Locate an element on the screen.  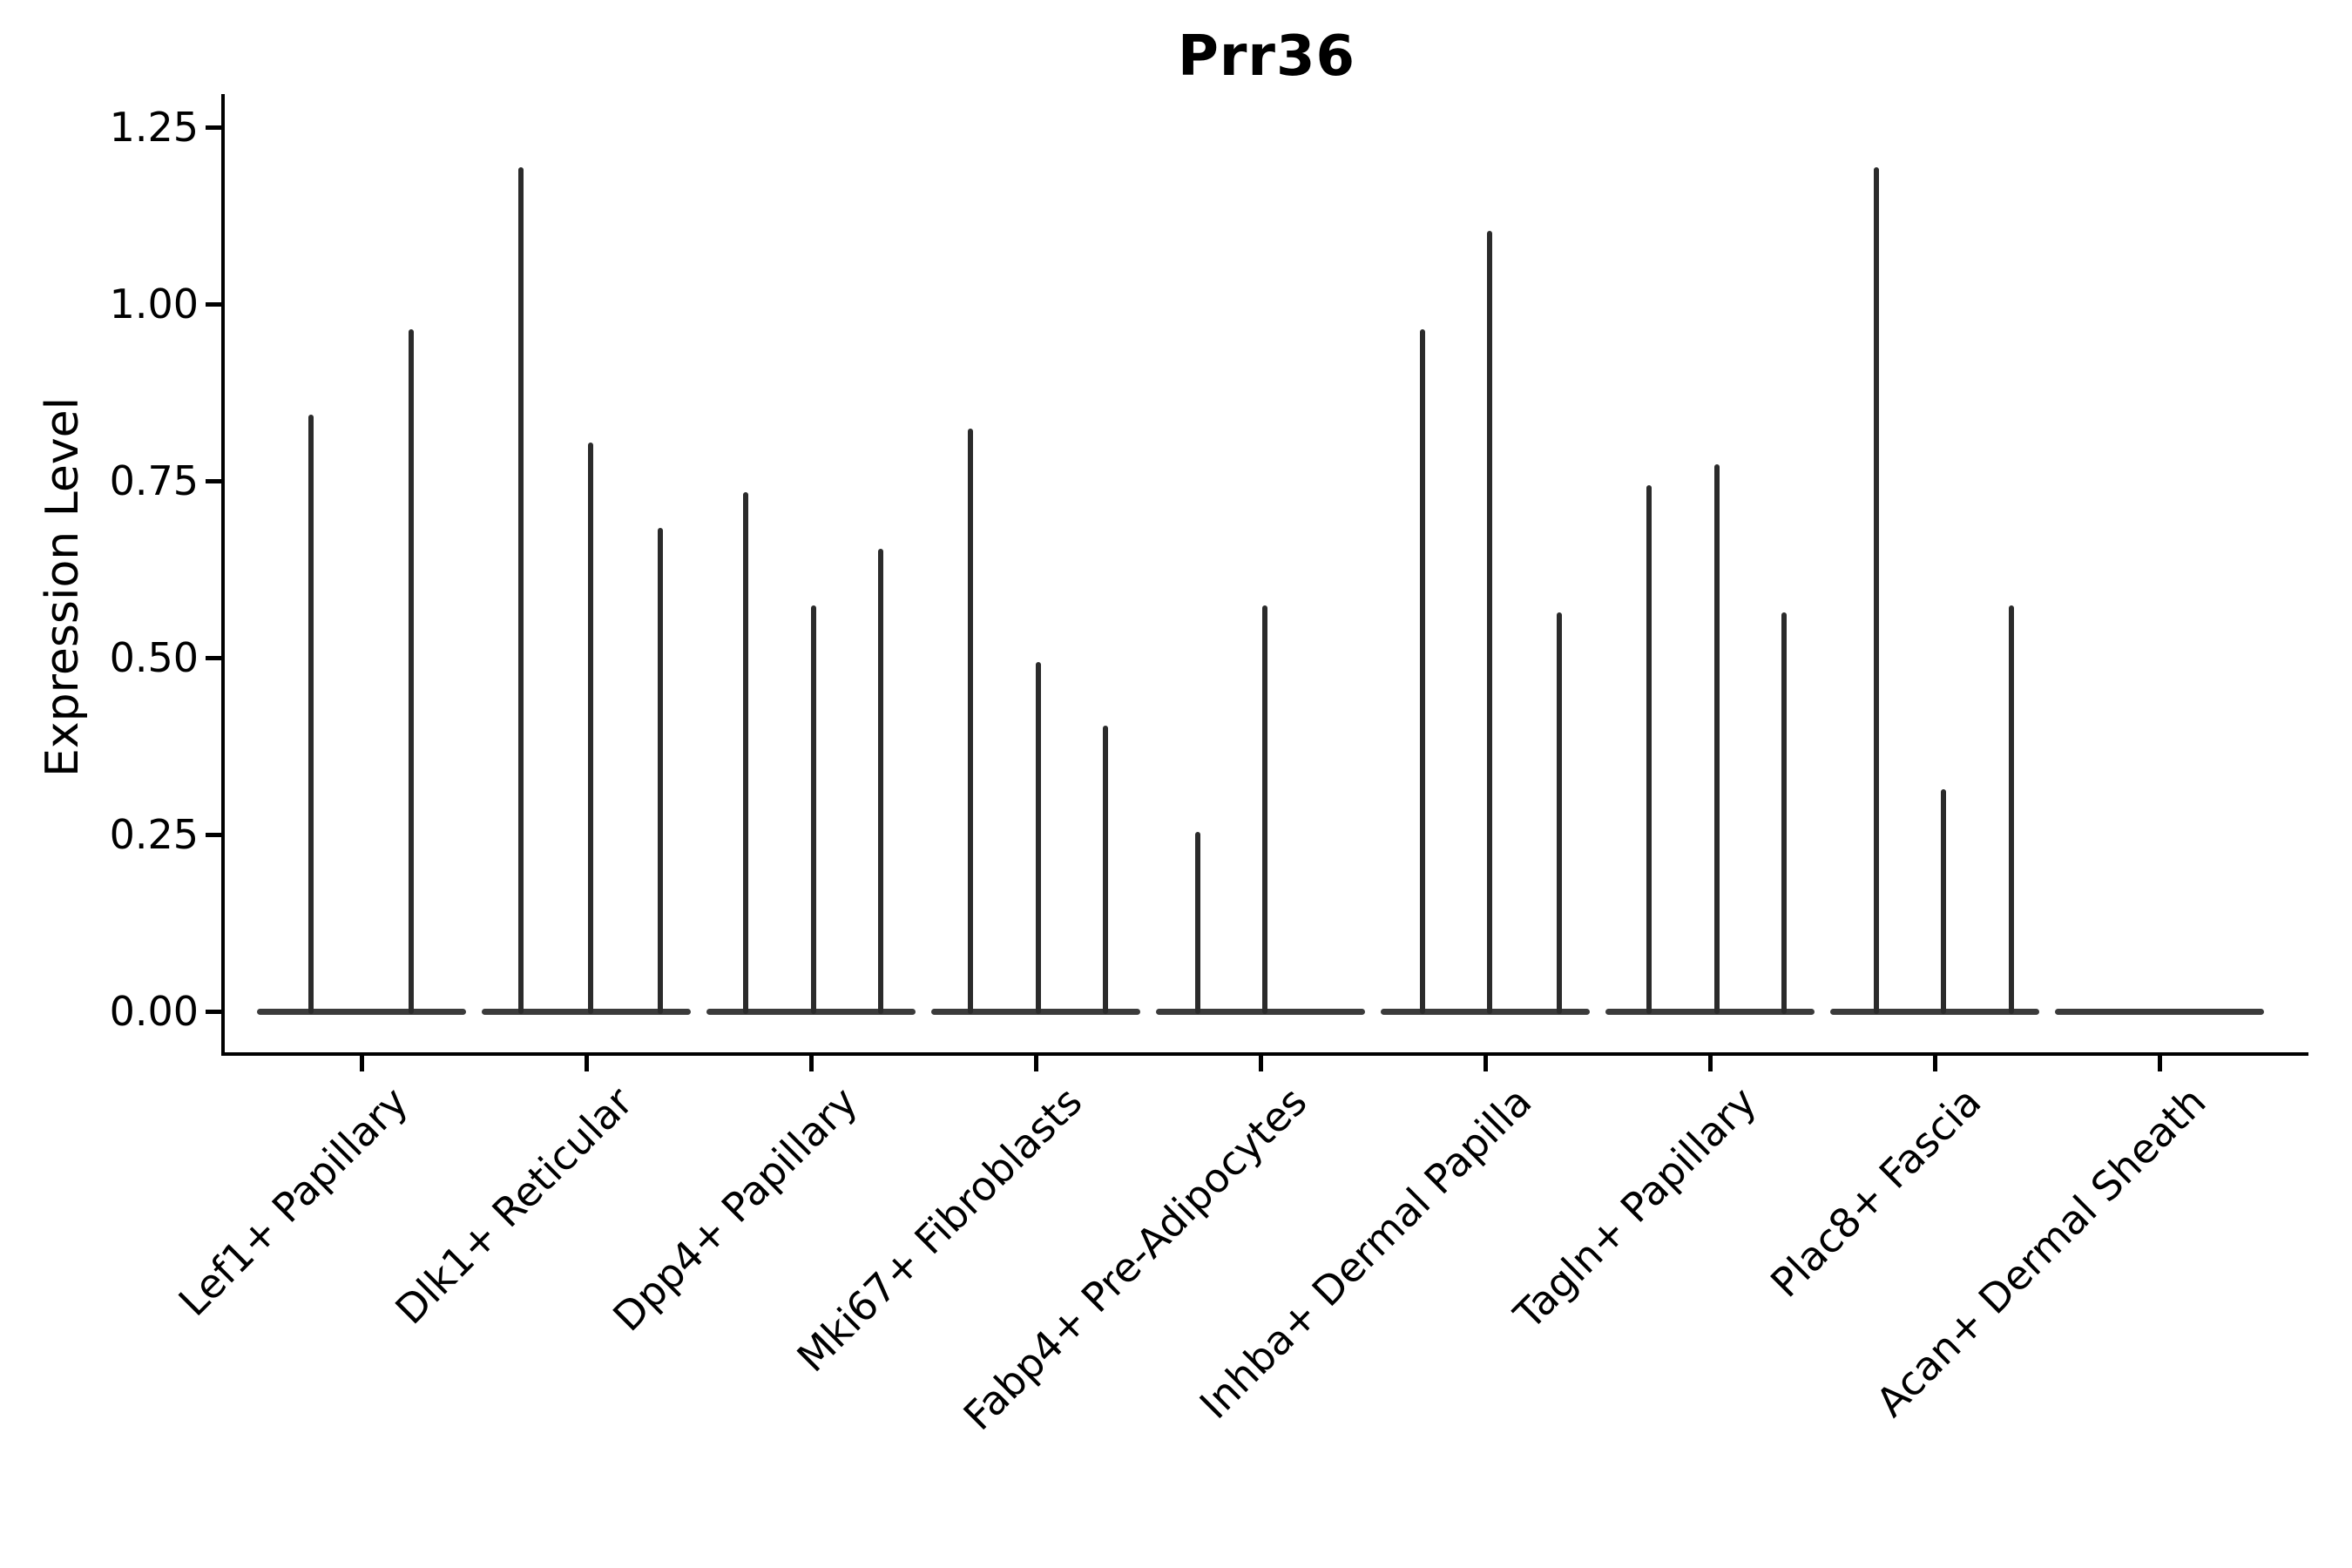
x-tick-label: Plac8+ Fascia is located at coordinates (1876, 1192).